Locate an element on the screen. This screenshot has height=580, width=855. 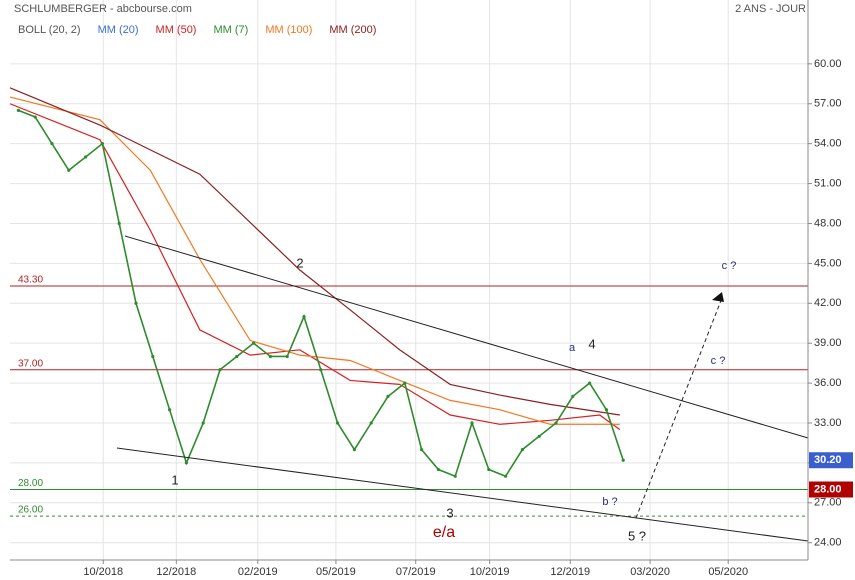
x-tick-label: 05/2020 is located at coordinates (728, 572).